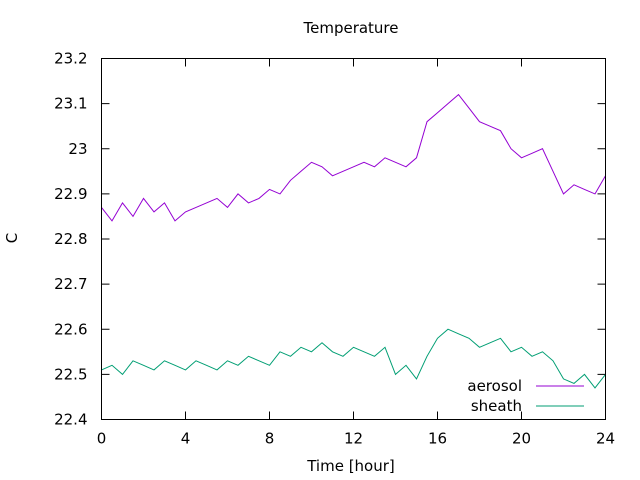 This screenshot has width=640, height=480. Describe the element at coordinates (70, 420) in the screenshot. I see `y-tick-label: 22.4` at that location.